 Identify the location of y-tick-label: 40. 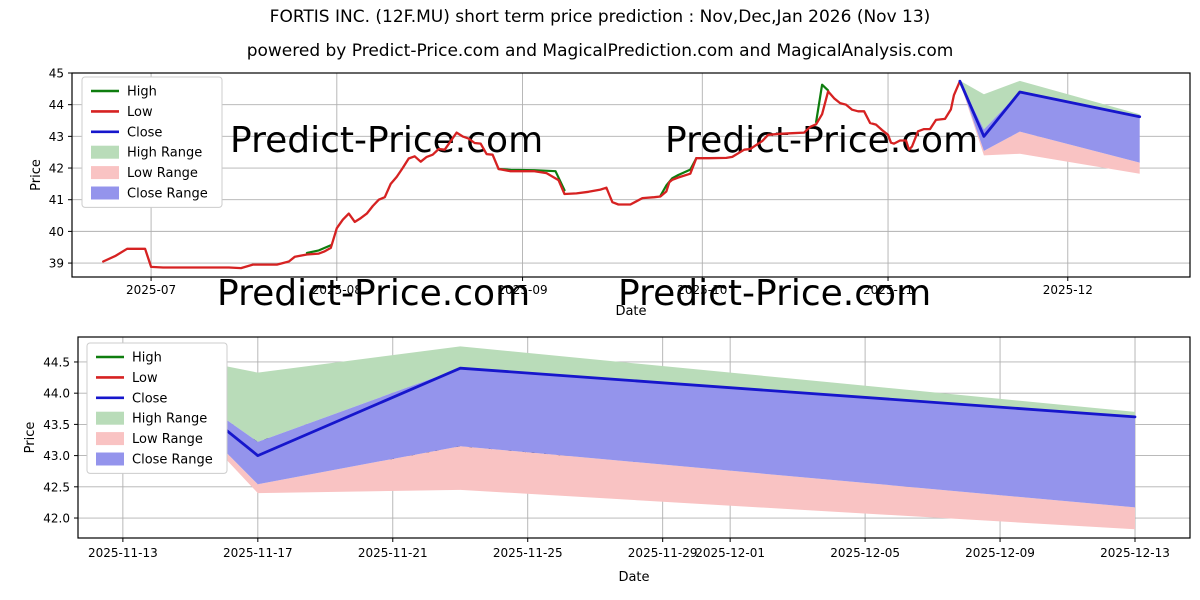
(56, 232).